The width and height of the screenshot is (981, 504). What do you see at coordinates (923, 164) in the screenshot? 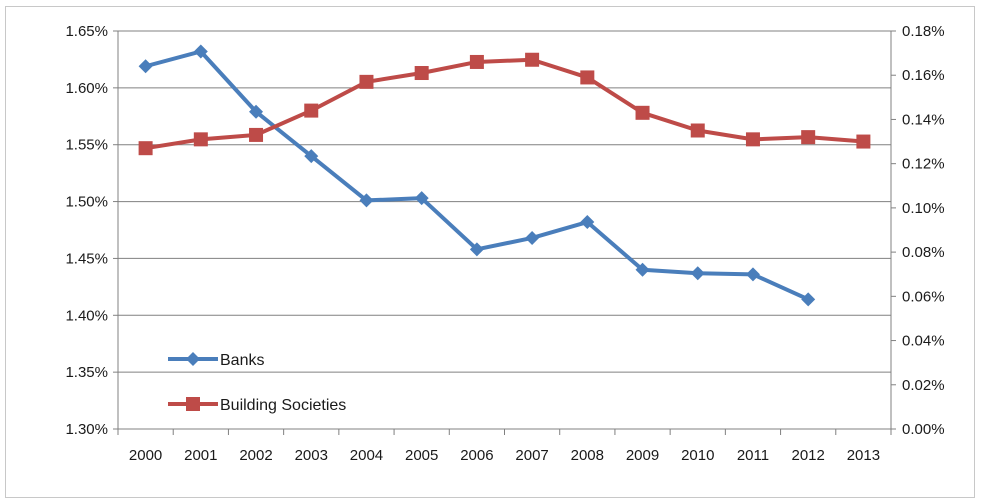
I see `right-tick-label: 0.12%` at bounding box center [923, 164].